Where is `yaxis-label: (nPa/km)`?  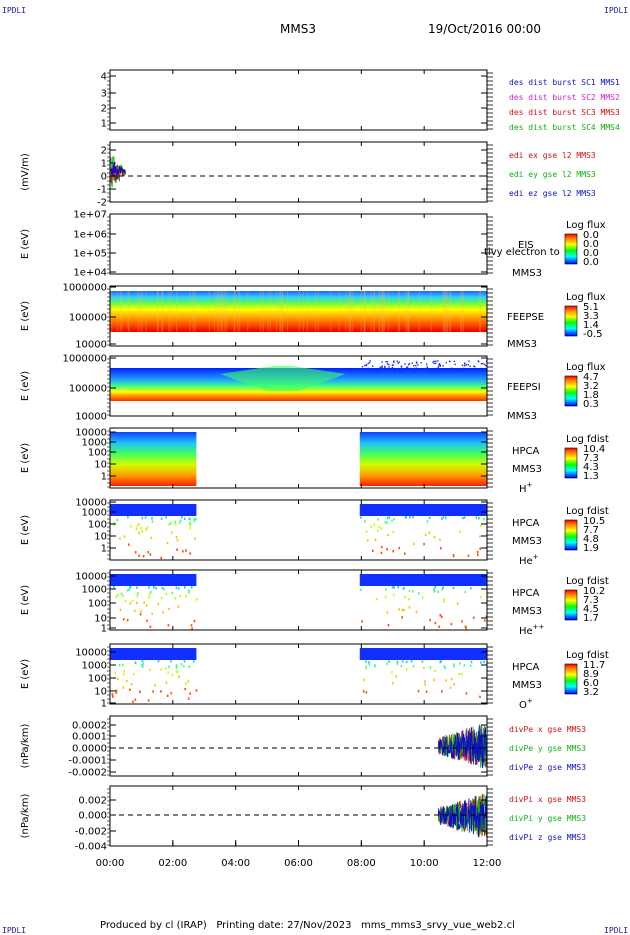
yaxis-label: (nPa/km) is located at coordinates (25, 816).